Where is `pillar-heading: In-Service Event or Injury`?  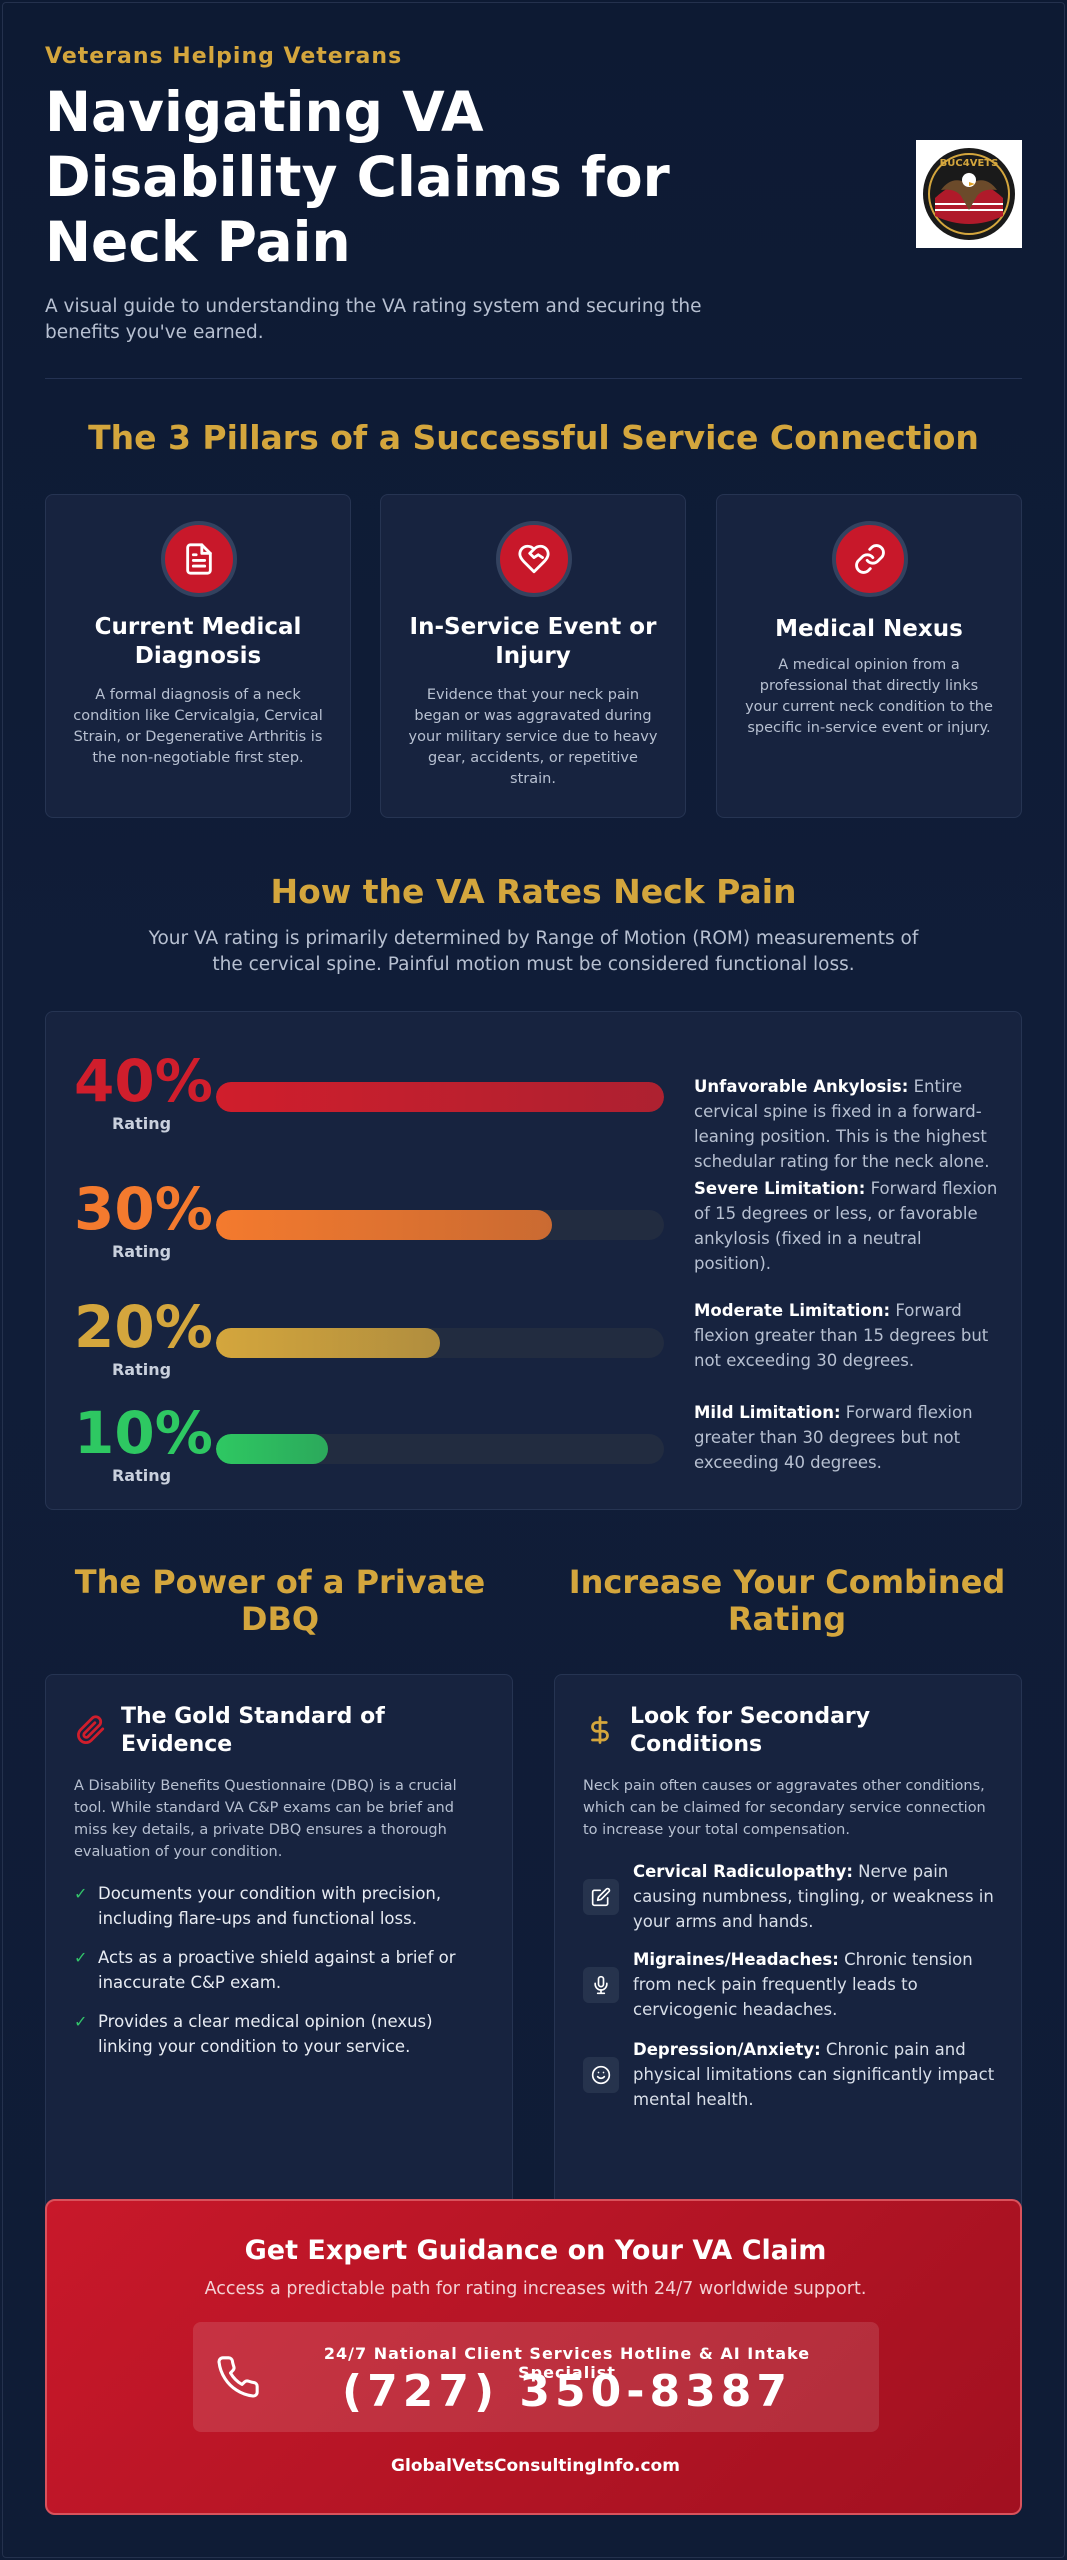
pillar-heading: In-Service Event or Injury is located at coordinates (533, 641).